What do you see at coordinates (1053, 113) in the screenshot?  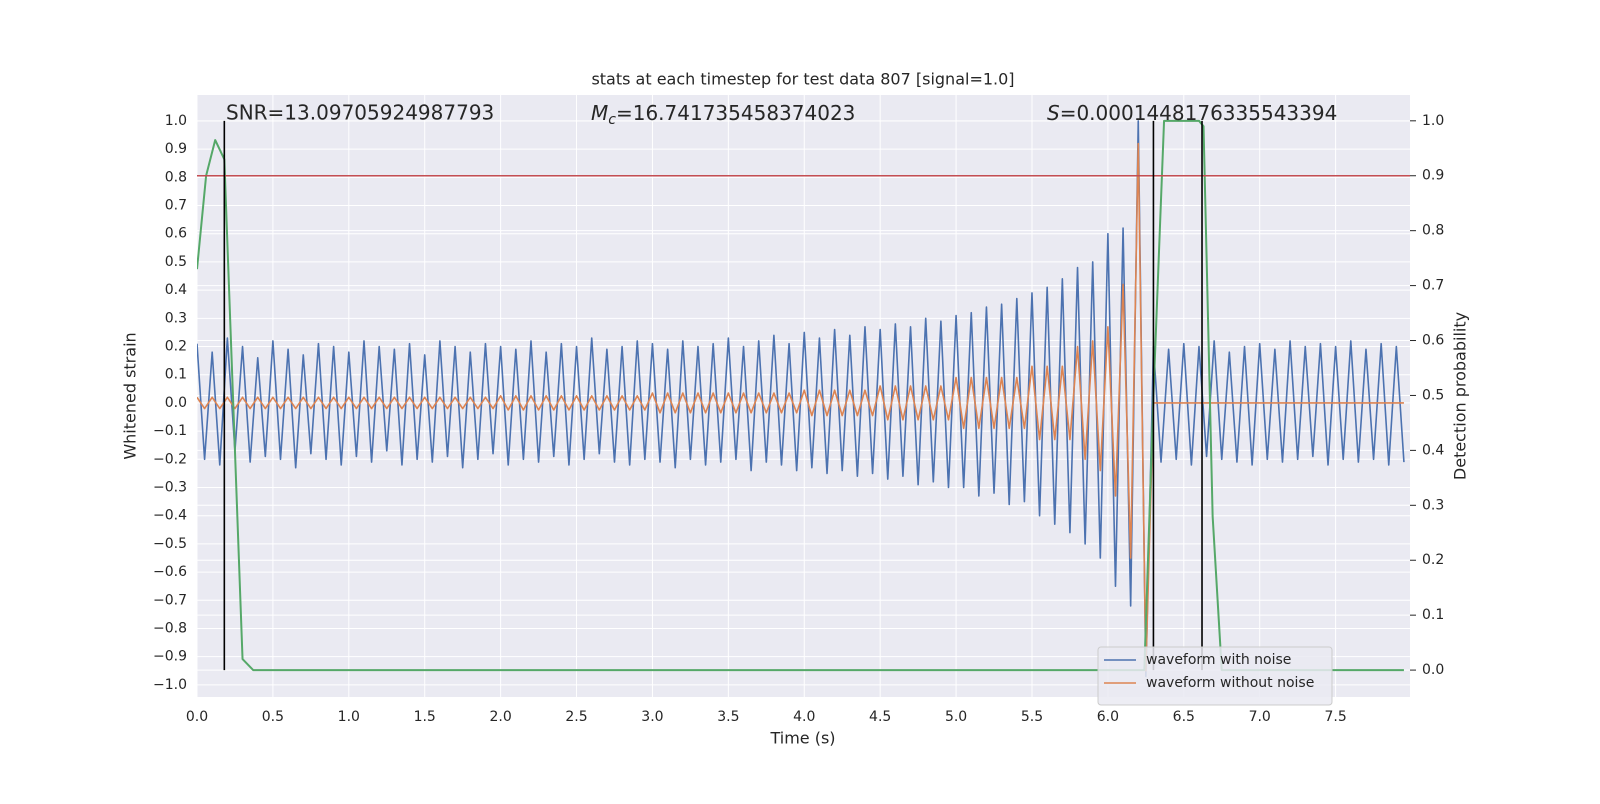 I see `annotation-symbol: S` at bounding box center [1053, 113].